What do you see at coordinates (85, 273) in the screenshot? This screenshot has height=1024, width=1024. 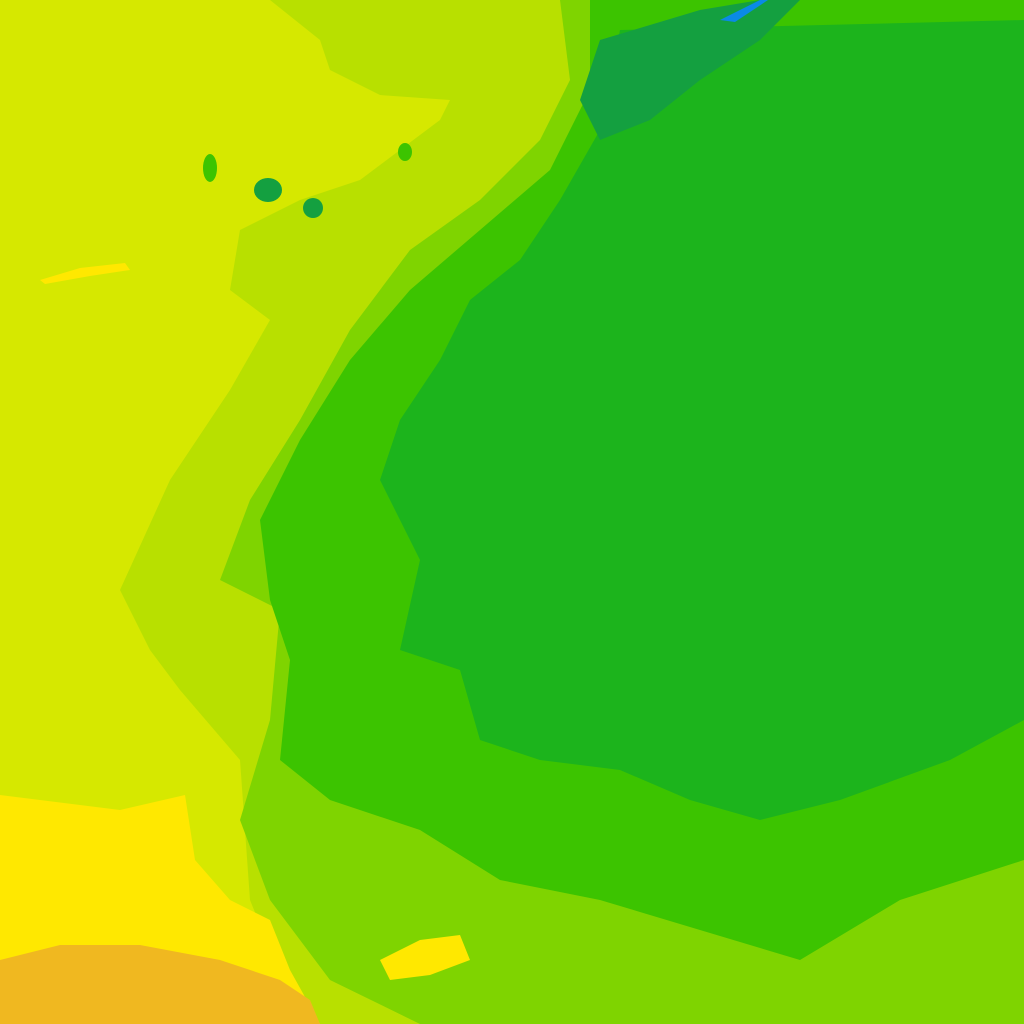 I see `region-yellow-streak-west` at bounding box center [85, 273].